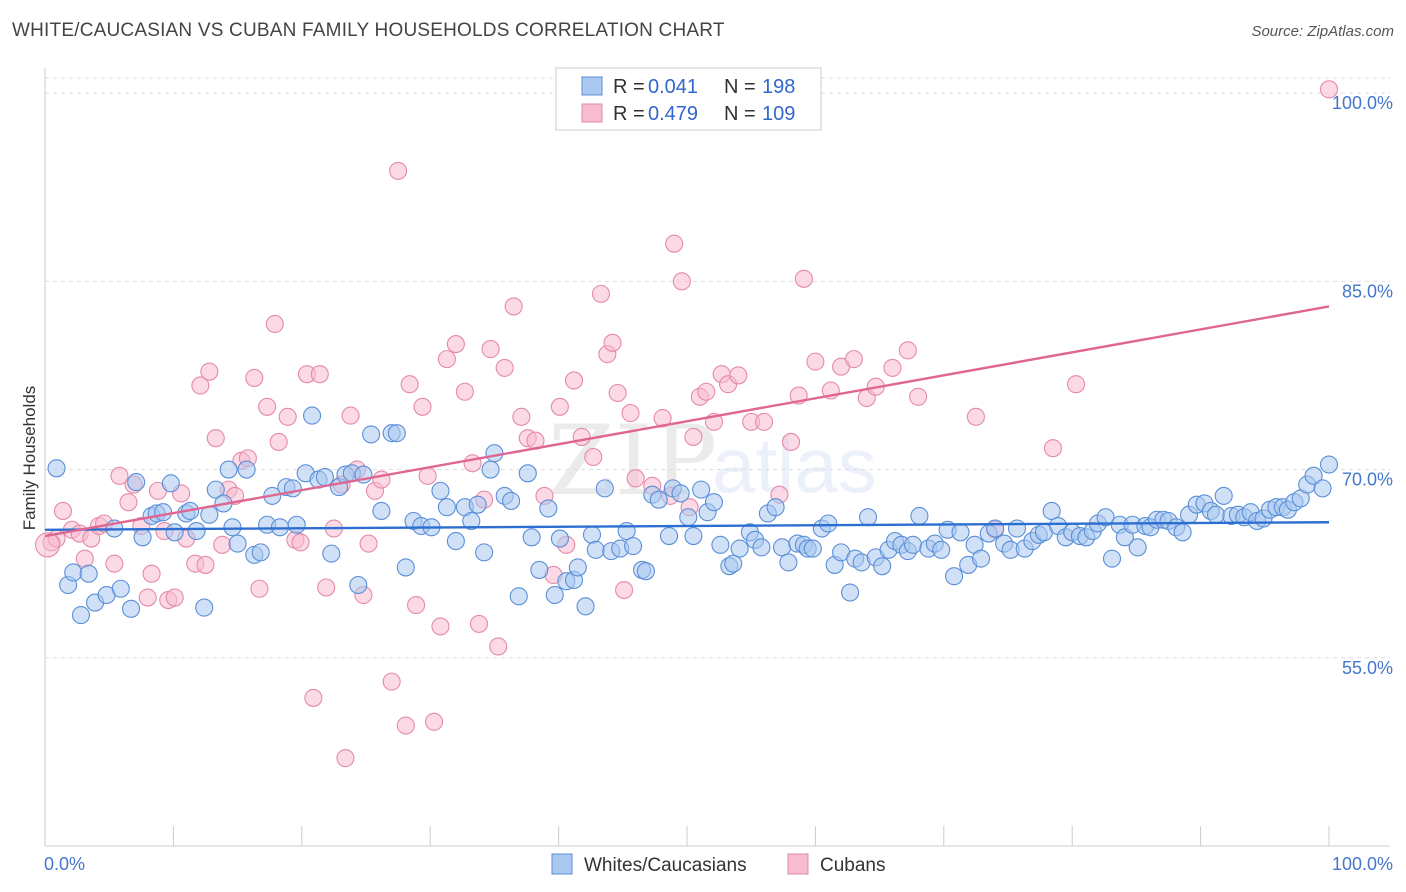  Describe the element at coordinates (562, 864) in the screenshot. I see `series-legend-swatch-blue` at that location.